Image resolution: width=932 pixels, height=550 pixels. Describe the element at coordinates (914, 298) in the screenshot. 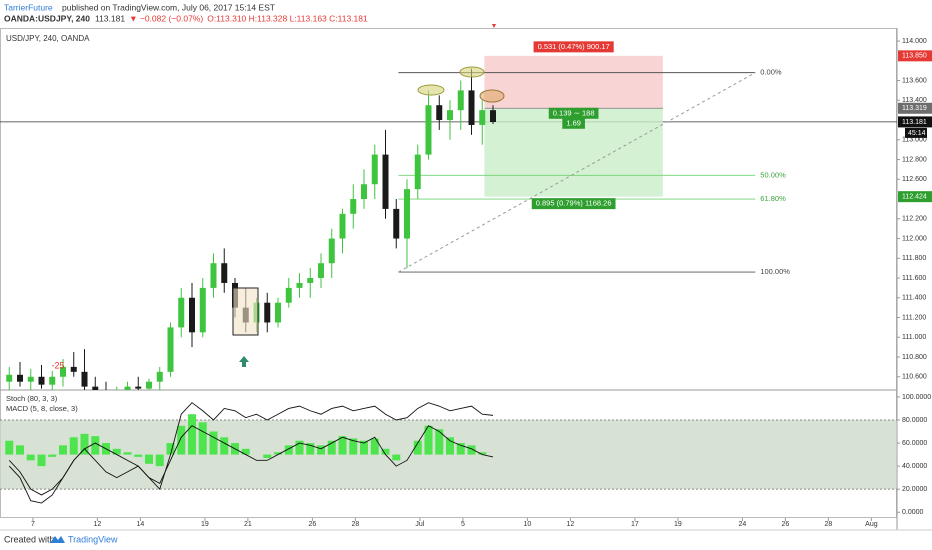

I see `y-tick-label: 111.400` at that location.